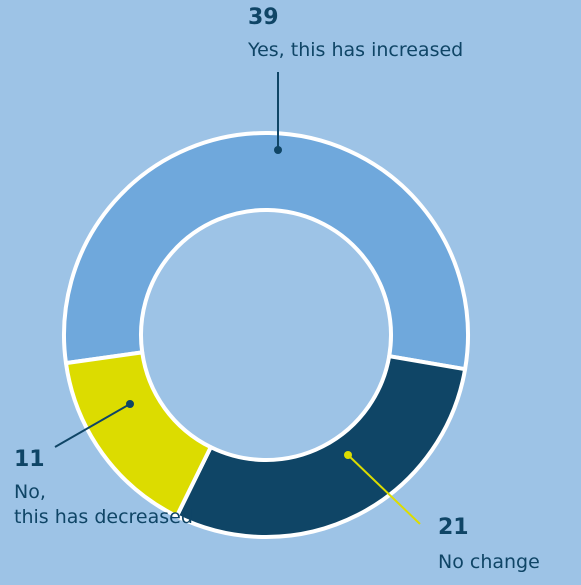  What do you see at coordinates (29, 459) in the screenshot?
I see `value-label: 11` at bounding box center [29, 459].